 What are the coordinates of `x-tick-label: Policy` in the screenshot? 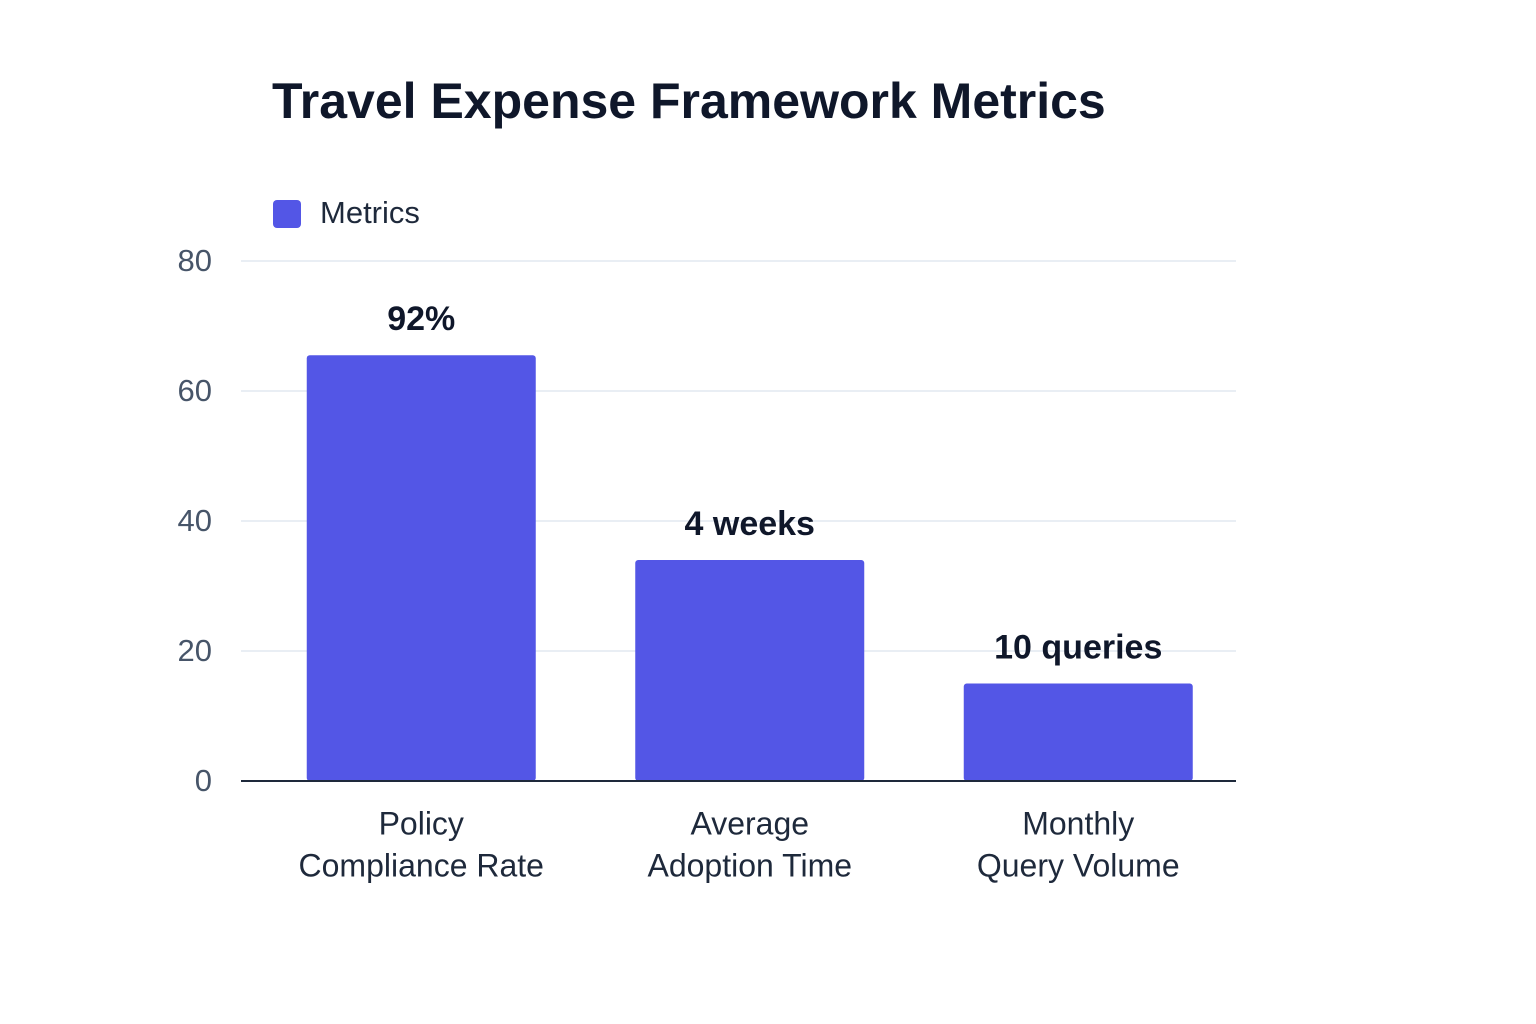 It's located at (421, 823).